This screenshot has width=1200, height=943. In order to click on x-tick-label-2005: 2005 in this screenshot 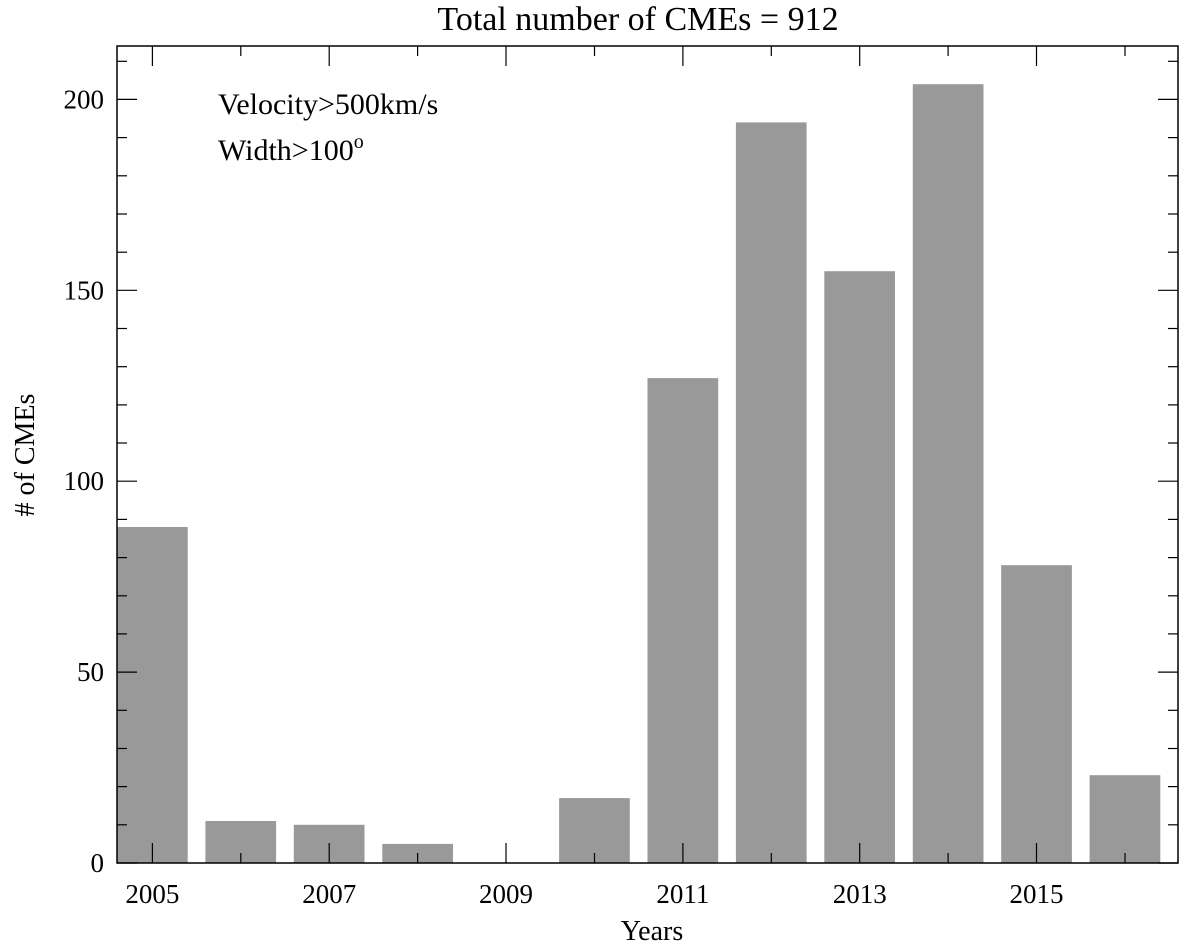, I will do `click(152, 894)`.